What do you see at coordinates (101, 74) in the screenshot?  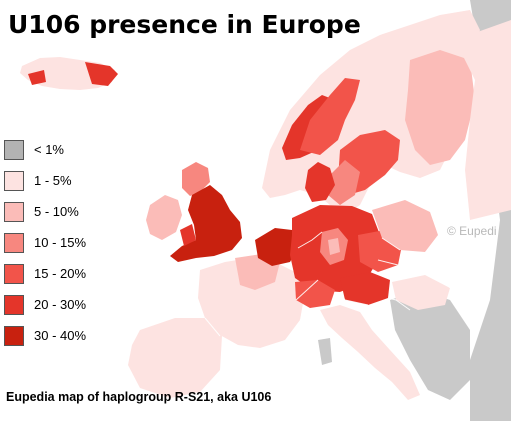 I see `region-iceland-east` at bounding box center [101, 74].